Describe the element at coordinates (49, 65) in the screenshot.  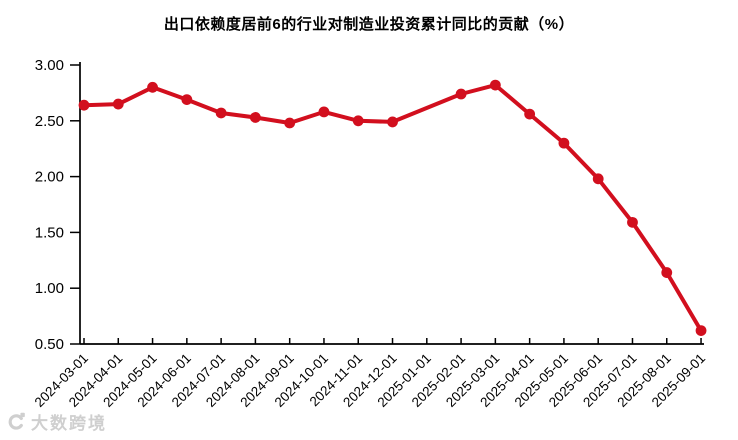
I see `y-tick-label: 3.00` at that location.